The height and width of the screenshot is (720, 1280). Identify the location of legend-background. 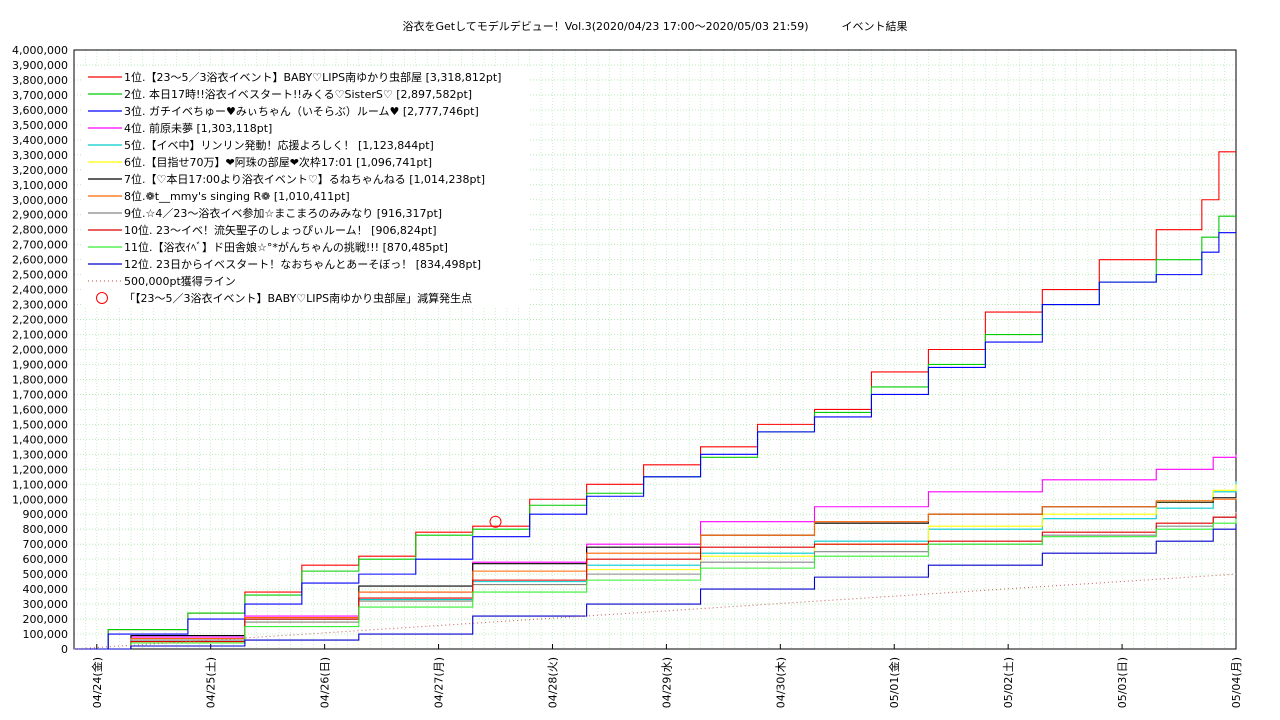
(306, 186).